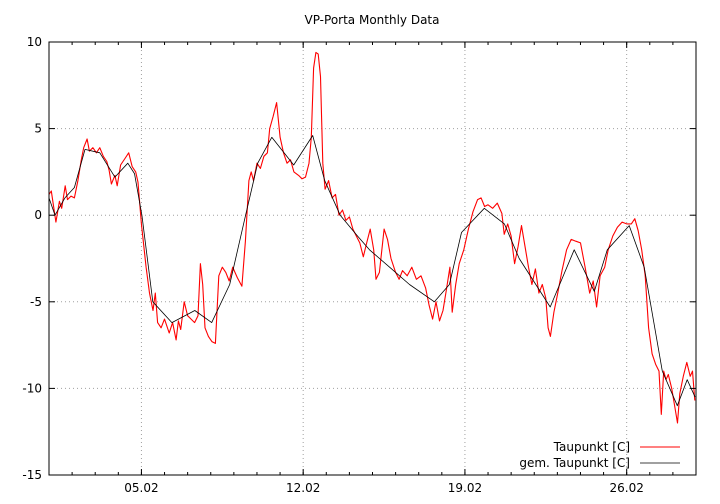 The image size is (720, 504). Describe the element at coordinates (591, 447) in the screenshot. I see `legend-label-taupunkt: Taupunkt [C]` at that location.